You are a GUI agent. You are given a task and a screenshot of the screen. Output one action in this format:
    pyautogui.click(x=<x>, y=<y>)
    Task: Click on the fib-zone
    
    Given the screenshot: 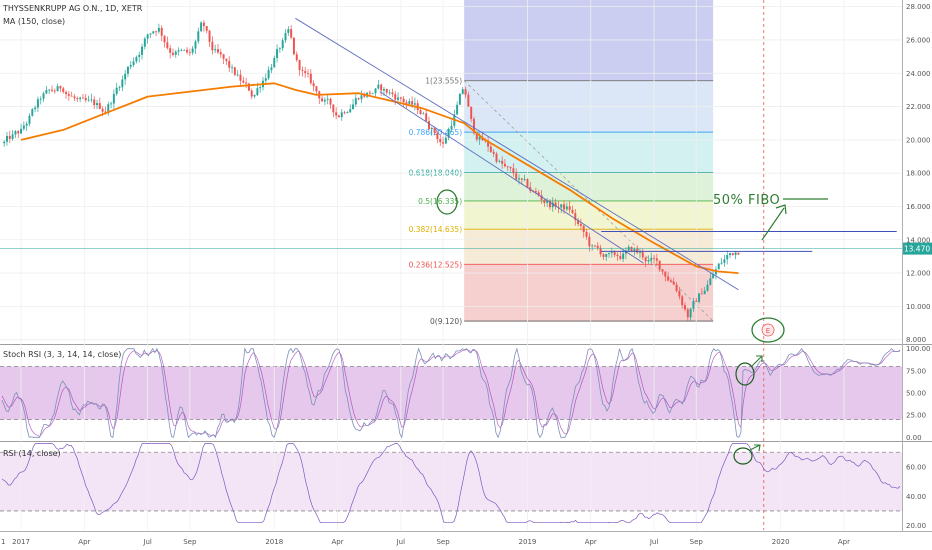 What is the action you would take?
    pyautogui.click(x=589, y=293)
    